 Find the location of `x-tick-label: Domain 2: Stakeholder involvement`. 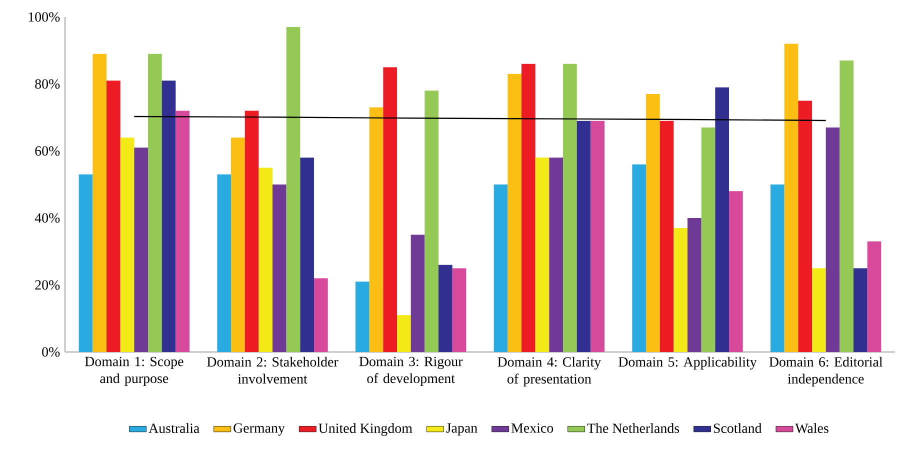

x-tick-label: Domain 2: Stakeholder involvement is located at coordinates (272, 370).